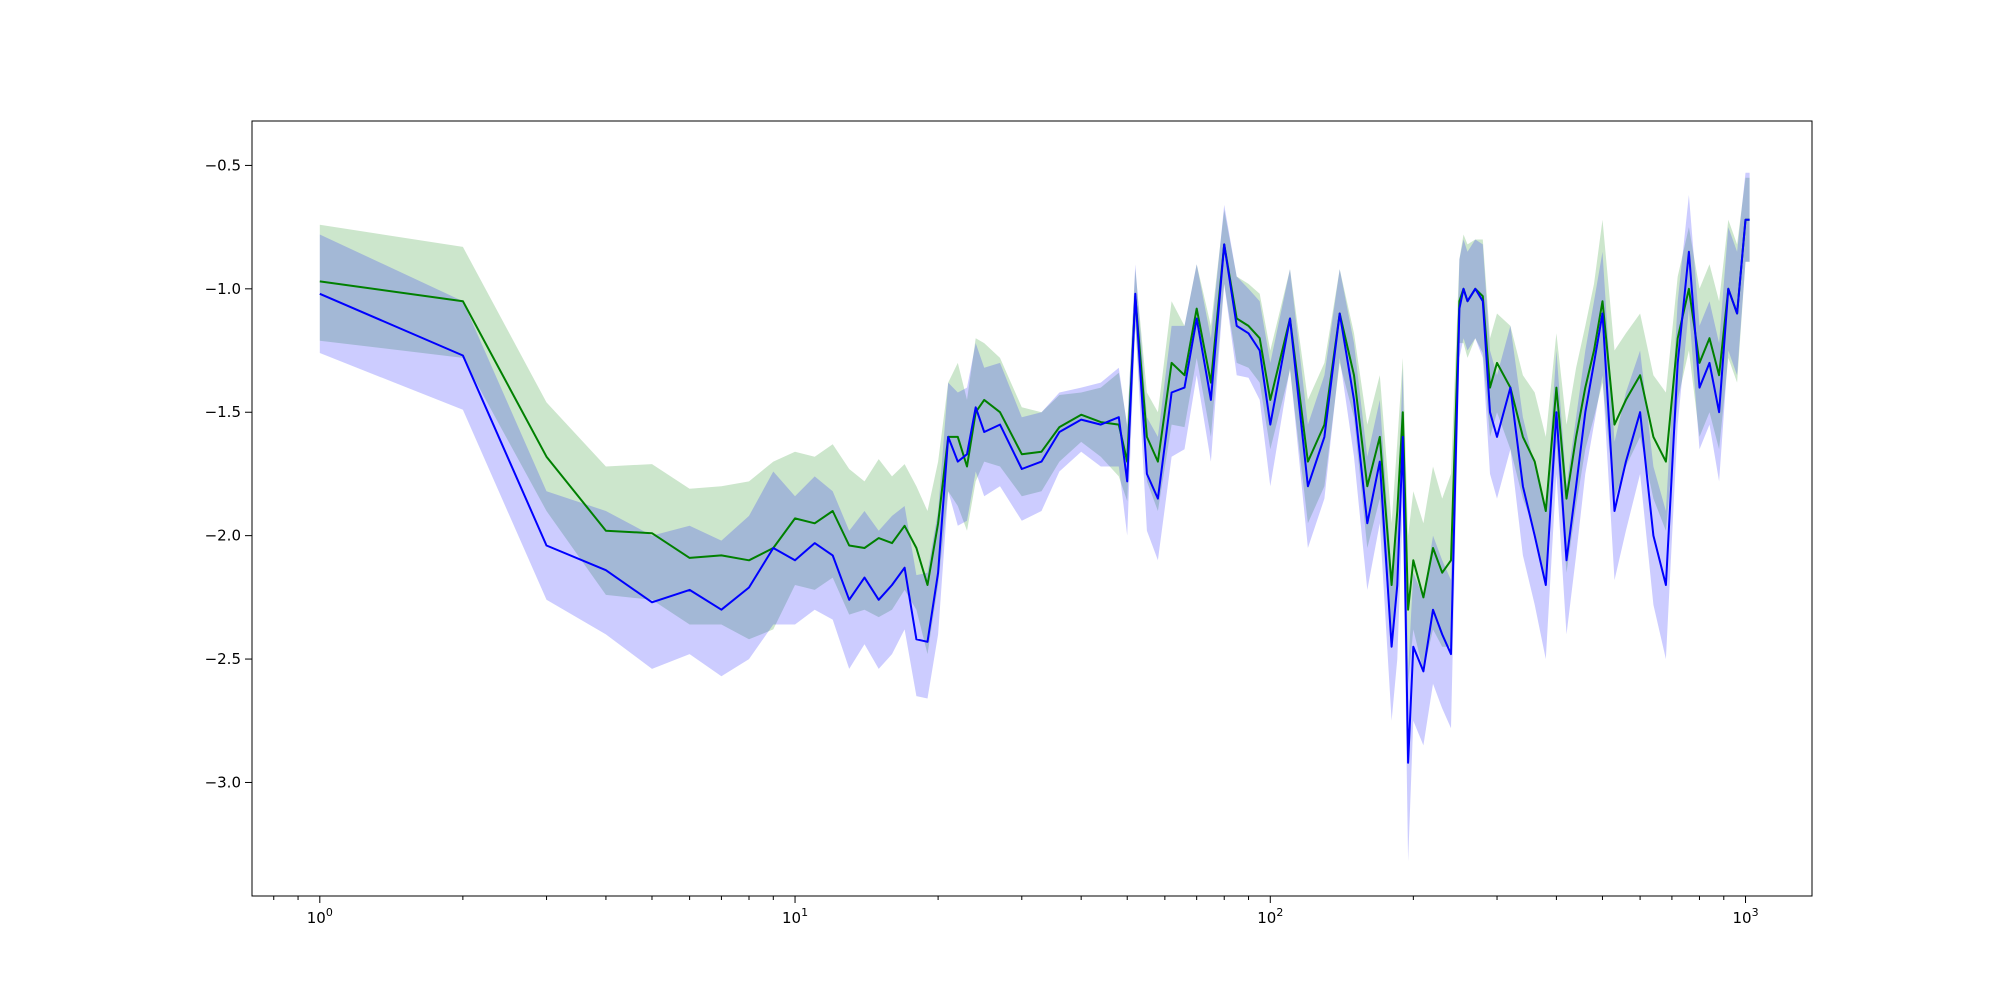 This screenshot has height=1000, width=2000. I want to click on y-tick-label: −2.0, so click(223, 536).